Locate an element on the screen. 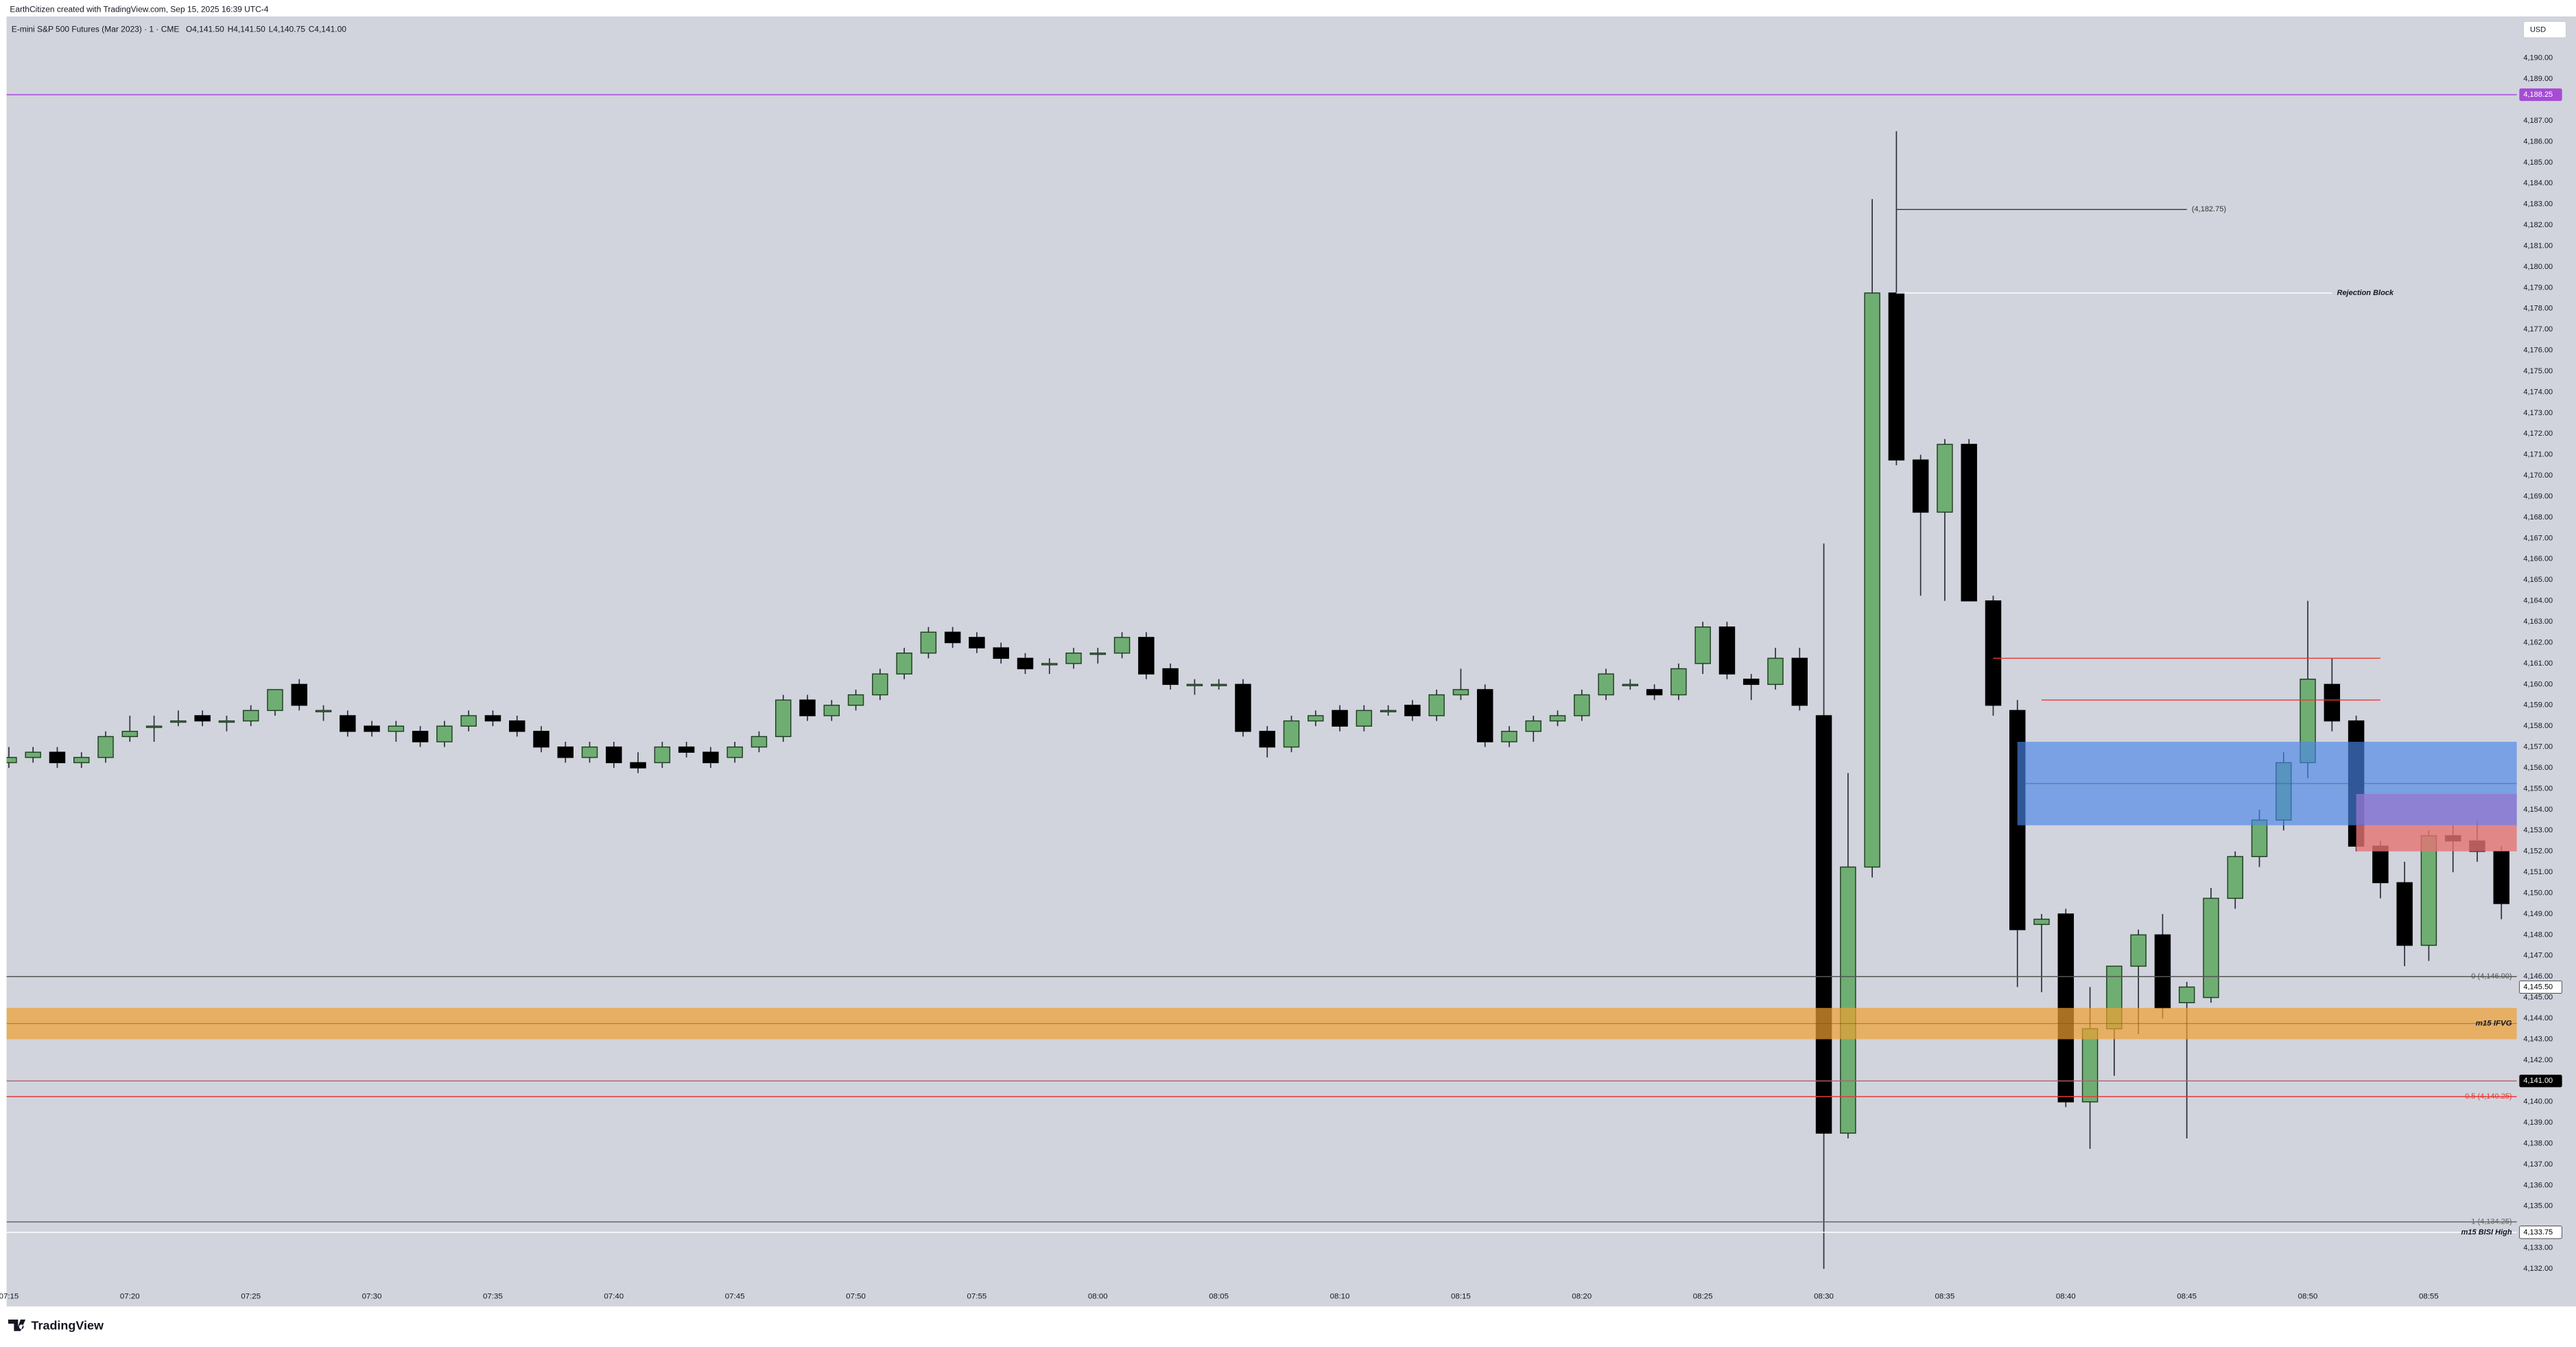 This screenshot has width=2576, height=1347. zone is located at coordinates (2436, 809).